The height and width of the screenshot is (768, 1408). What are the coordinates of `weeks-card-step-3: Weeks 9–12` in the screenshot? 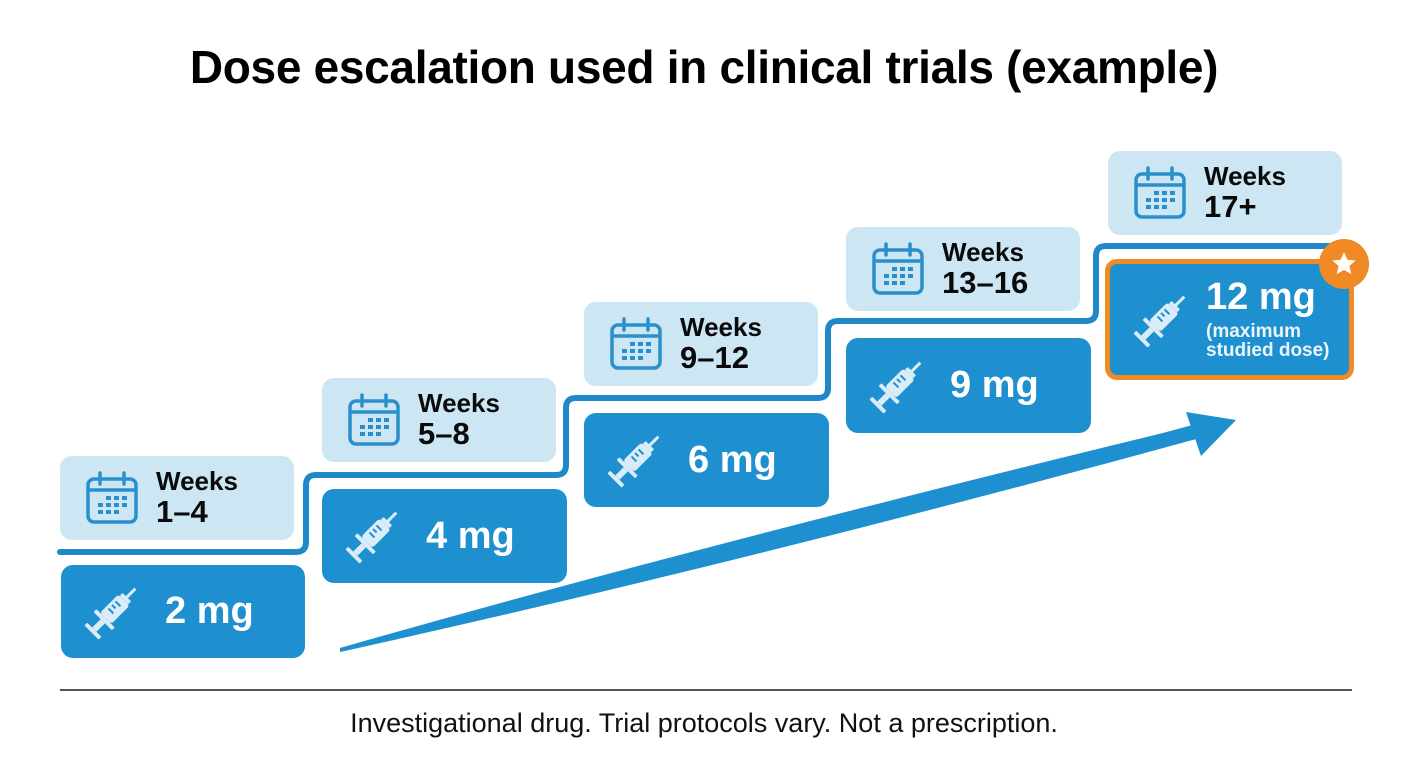 It's located at (701, 344).